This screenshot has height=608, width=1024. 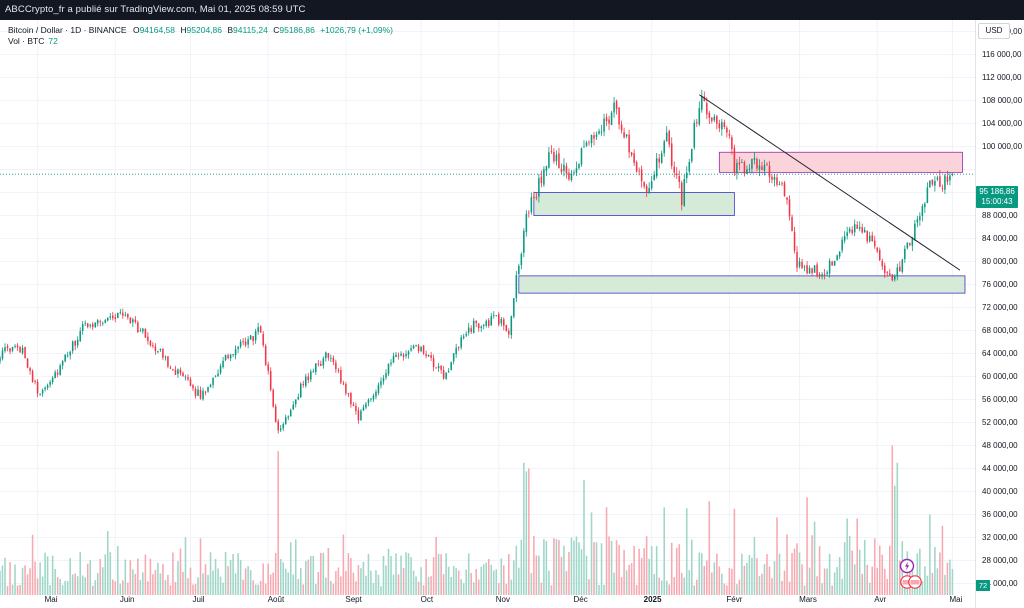 I want to click on price-axis, so click(x=999, y=314).